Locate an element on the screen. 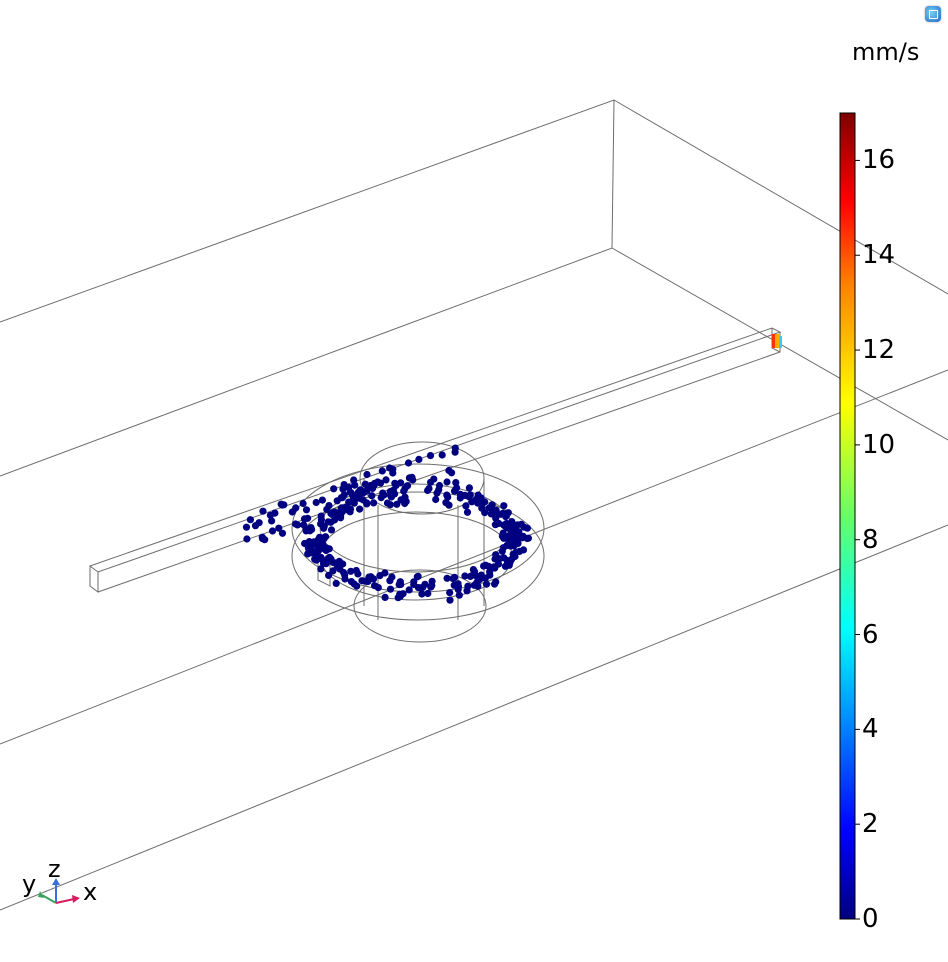  x-axis-head is located at coordinates (76, 899).